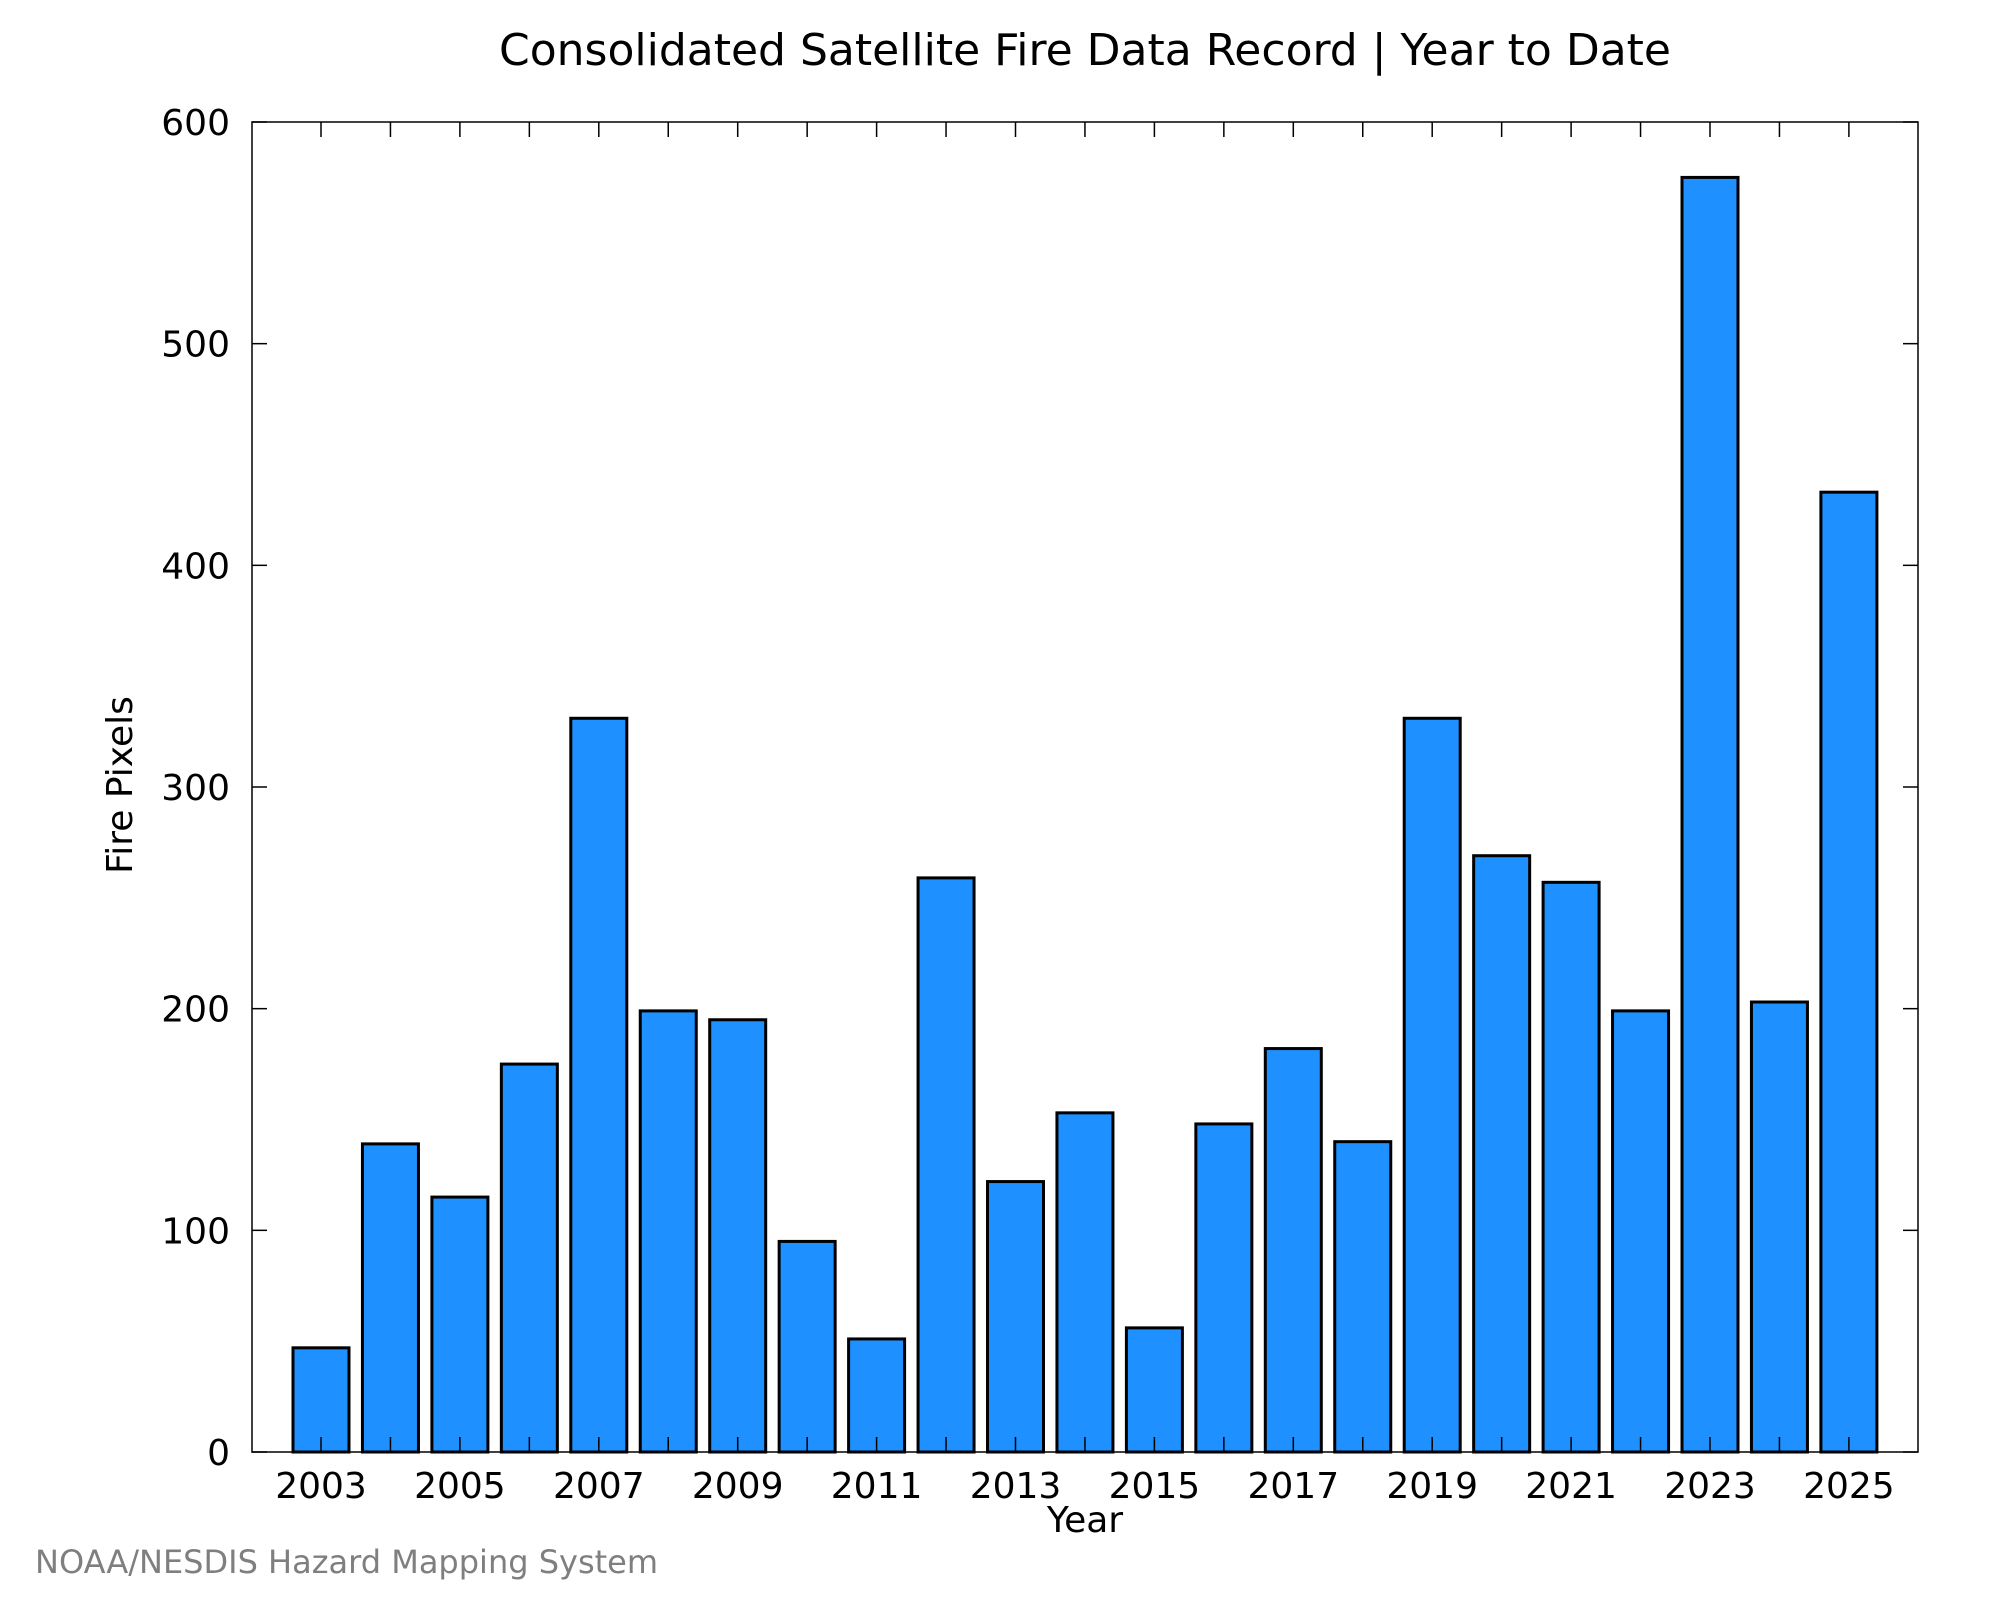 Image resolution: width=2000 pixels, height=1600 pixels. What do you see at coordinates (321, 1486) in the screenshot?
I see `x-tick-label-2003: 2003` at bounding box center [321, 1486].